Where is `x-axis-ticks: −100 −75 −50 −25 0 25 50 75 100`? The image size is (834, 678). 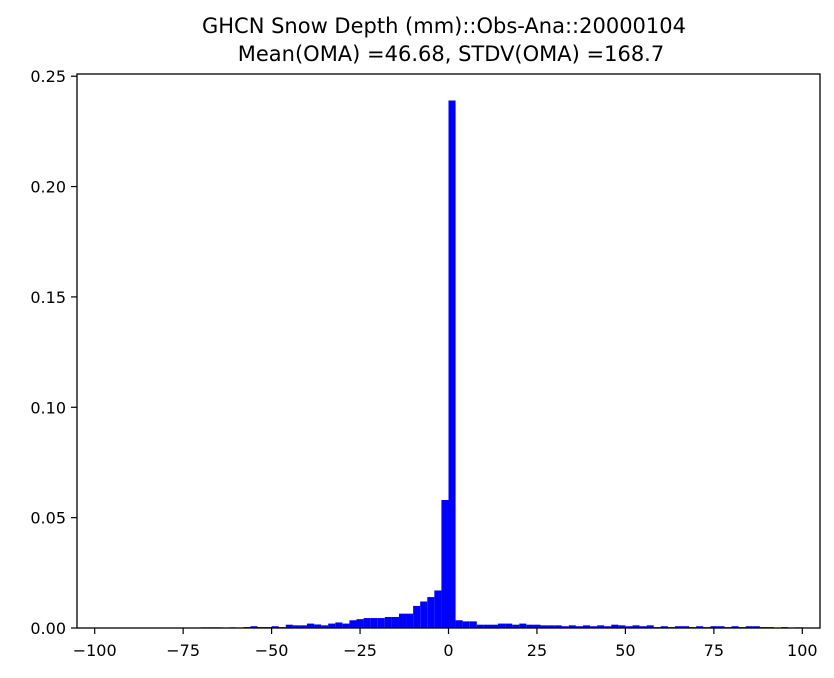
x-axis-ticks: −100 −75 −50 −25 0 25 50 75 100 is located at coordinates (445, 644).